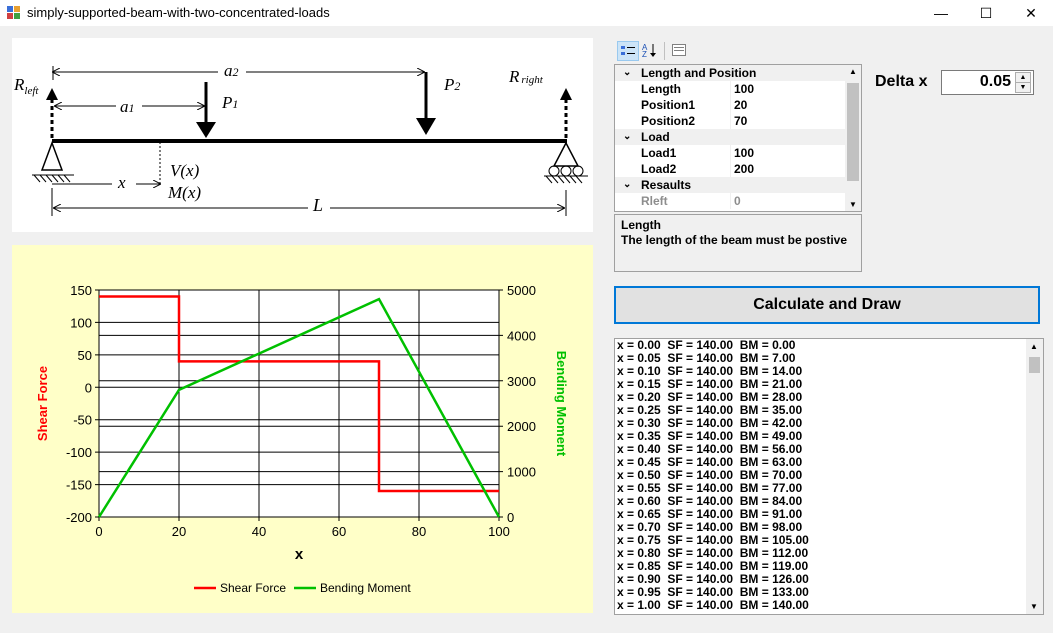 This screenshot has height=633, width=1053. I want to click on category-length-and-position: ⌄ Length and Position, so click(730, 73).